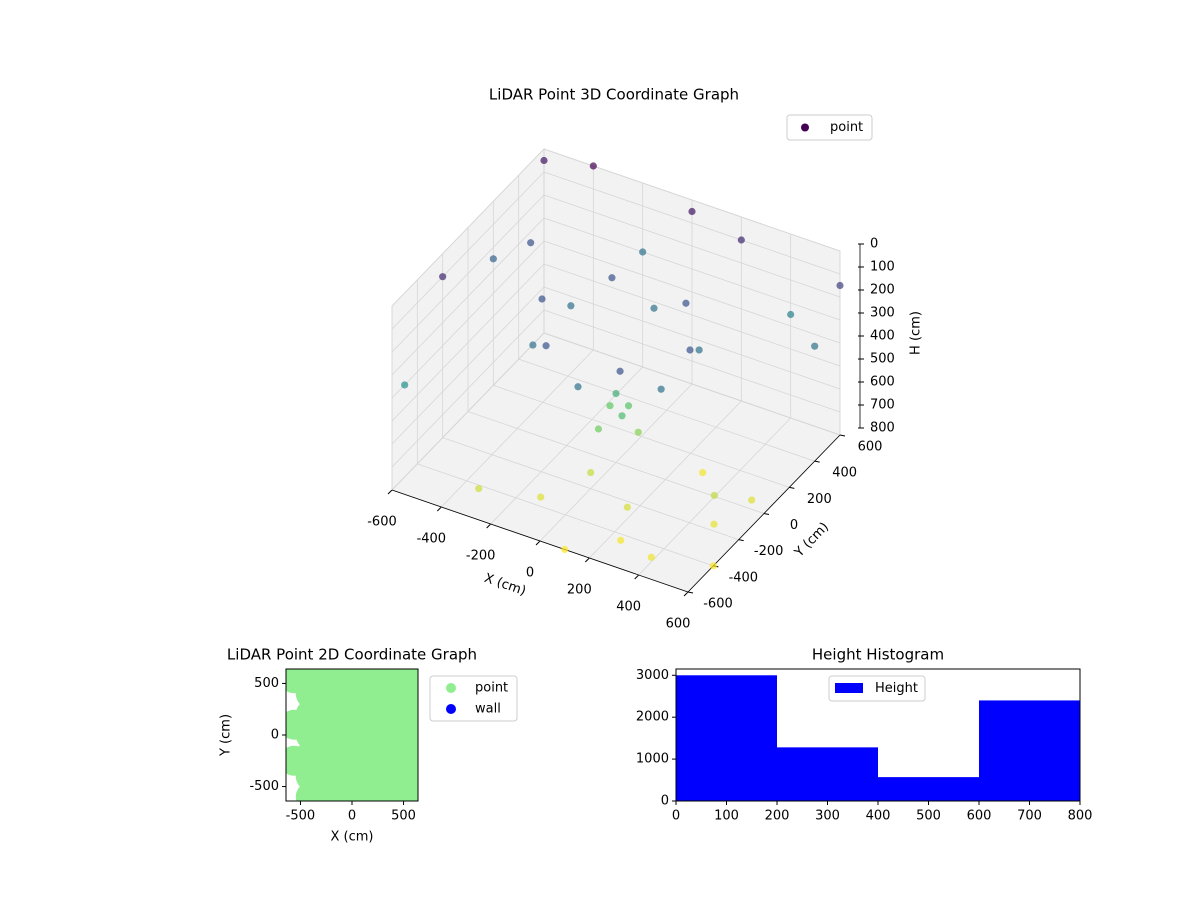  What do you see at coordinates (794, 525) in the screenshot?
I see `y-tick-label: 0` at bounding box center [794, 525].